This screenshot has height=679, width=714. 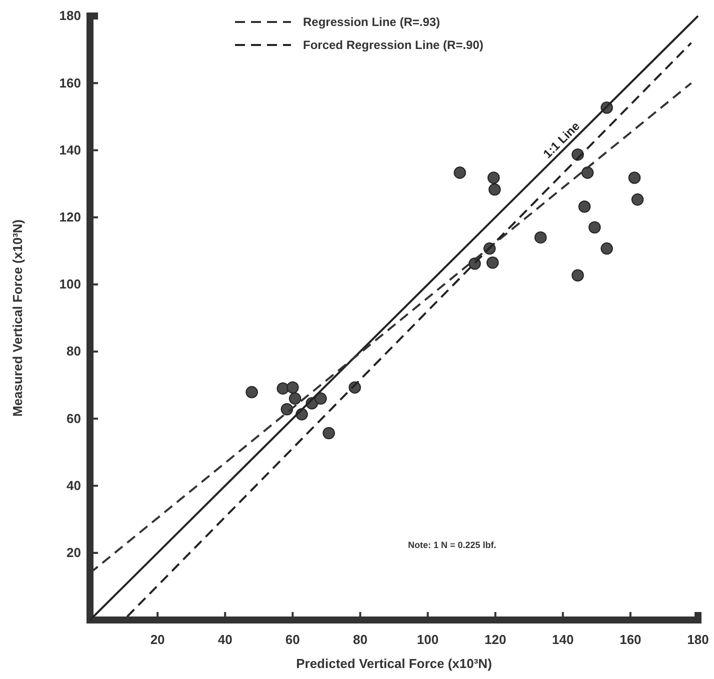 I want to click on x-axis-title: Predicted Vertical Force (x10³N), so click(x=394, y=663).